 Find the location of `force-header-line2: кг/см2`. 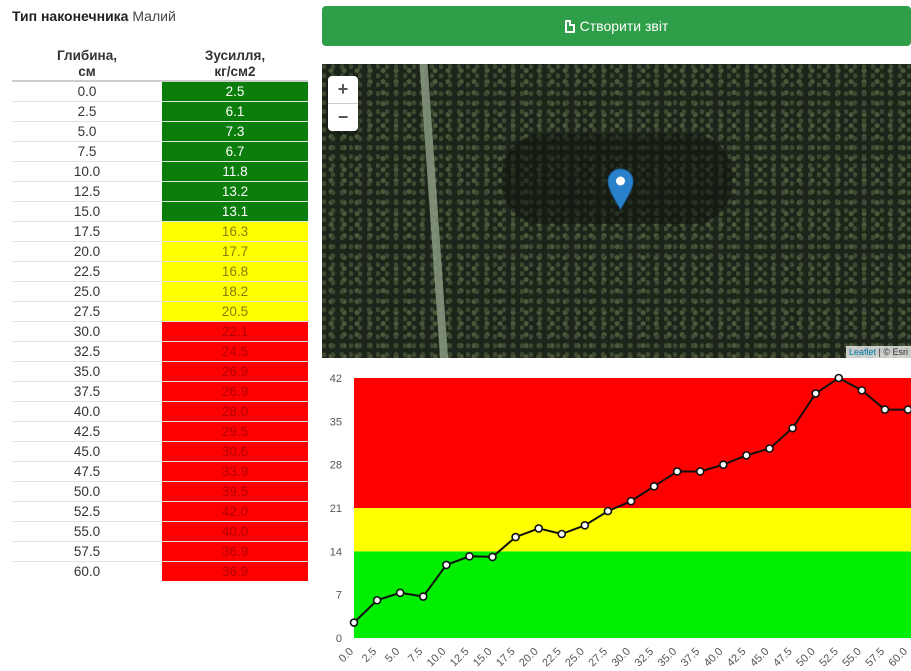

force-header-line2: кг/см2 is located at coordinates (235, 71).